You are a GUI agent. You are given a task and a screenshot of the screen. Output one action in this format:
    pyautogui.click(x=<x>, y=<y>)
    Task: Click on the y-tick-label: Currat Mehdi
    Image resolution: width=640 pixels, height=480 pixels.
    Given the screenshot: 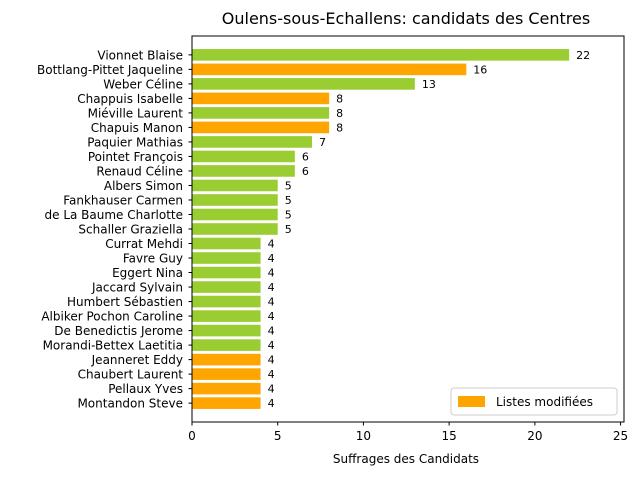 What is the action you would take?
    pyautogui.click(x=144, y=244)
    